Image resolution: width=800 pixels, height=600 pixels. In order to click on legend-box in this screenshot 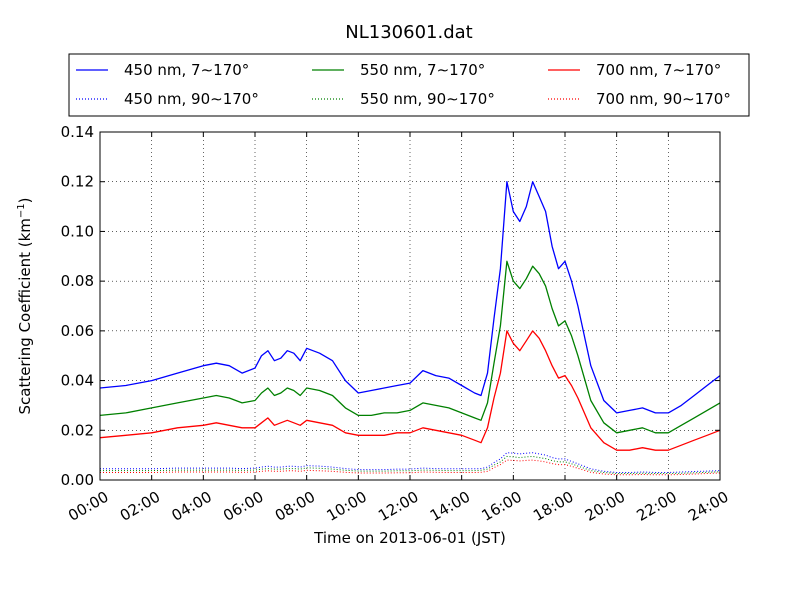, I will do `click(409, 85)`.